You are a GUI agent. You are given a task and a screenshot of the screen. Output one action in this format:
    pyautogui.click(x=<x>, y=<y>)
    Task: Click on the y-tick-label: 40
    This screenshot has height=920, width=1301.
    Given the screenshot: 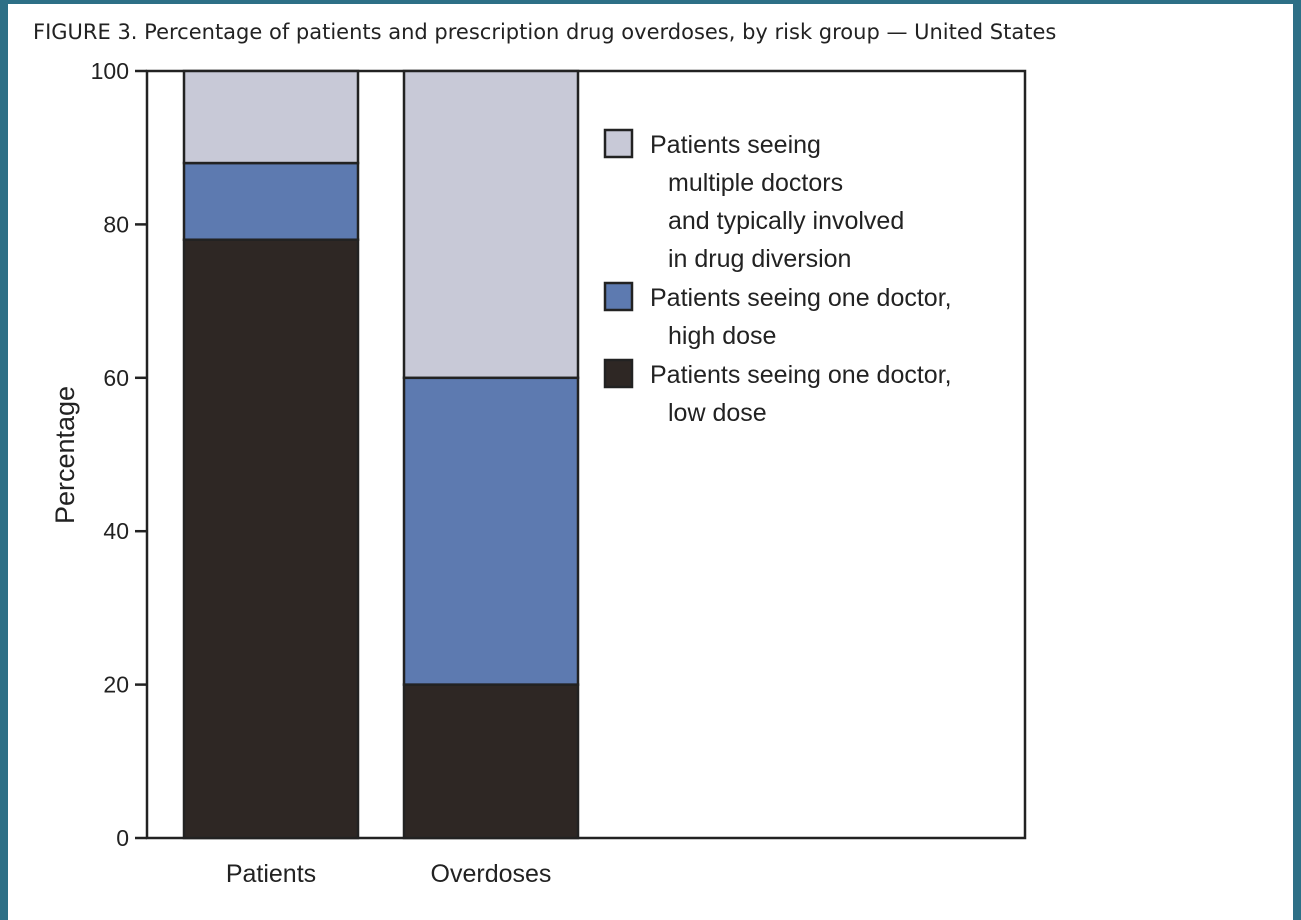 What is the action you would take?
    pyautogui.click(x=116, y=531)
    